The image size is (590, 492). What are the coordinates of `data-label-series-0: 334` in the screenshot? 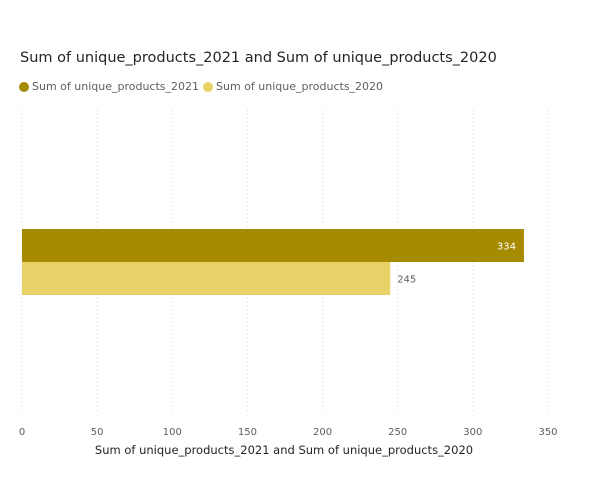 It's located at (506, 247).